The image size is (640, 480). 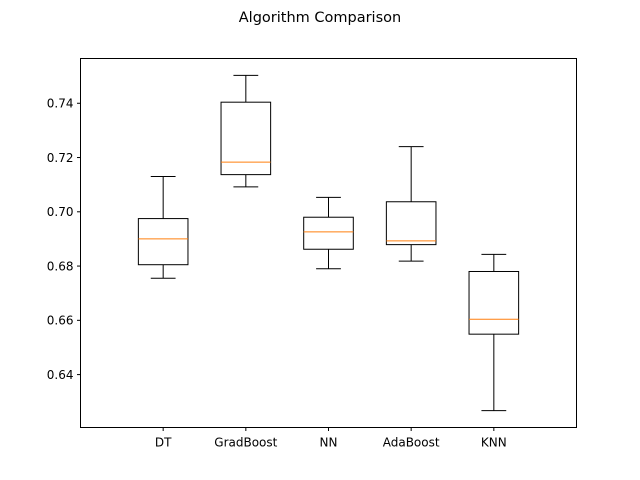 What do you see at coordinates (411, 443) in the screenshot?
I see `x-tick-label: AdaBoost` at bounding box center [411, 443].